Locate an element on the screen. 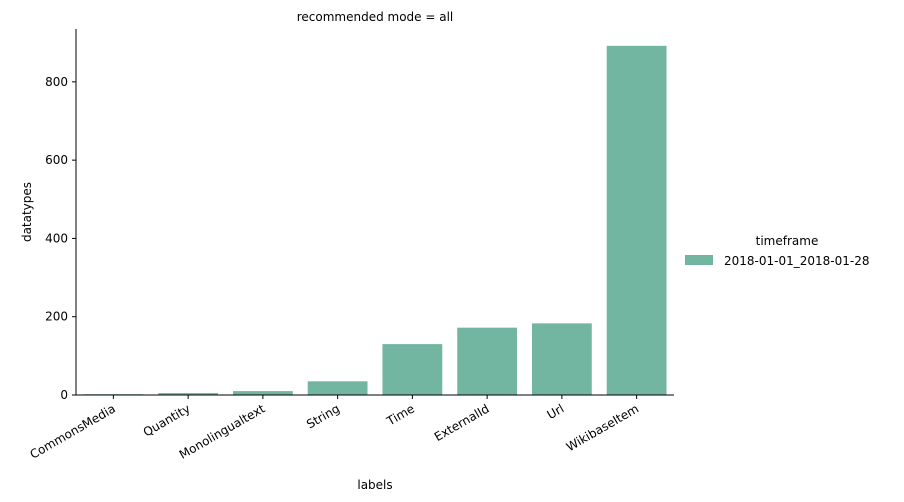 The image size is (904, 502). y-tick-label: 400 is located at coordinates (56, 238).